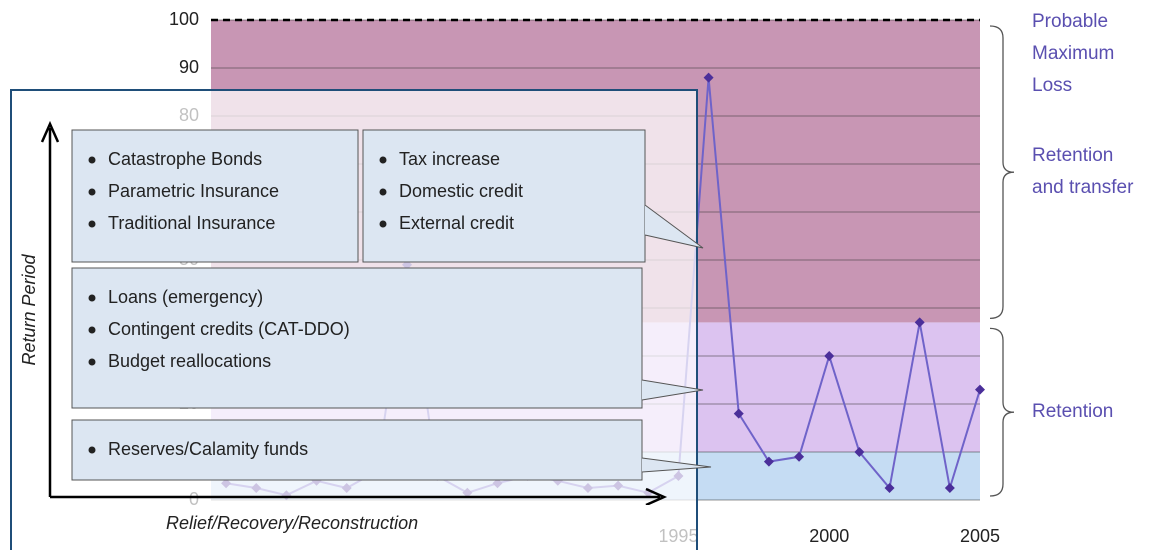 Image resolution: width=1167 pixels, height=550 pixels. Describe the element at coordinates (193, 191) in the screenshot. I see `bullet-text: Parametric Insurance` at that location.